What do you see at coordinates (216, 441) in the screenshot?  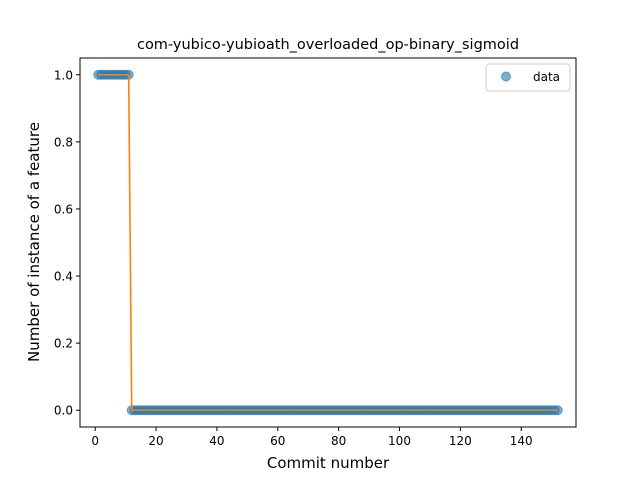 I see `x-tick-label: 40` at bounding box center [216, 441].